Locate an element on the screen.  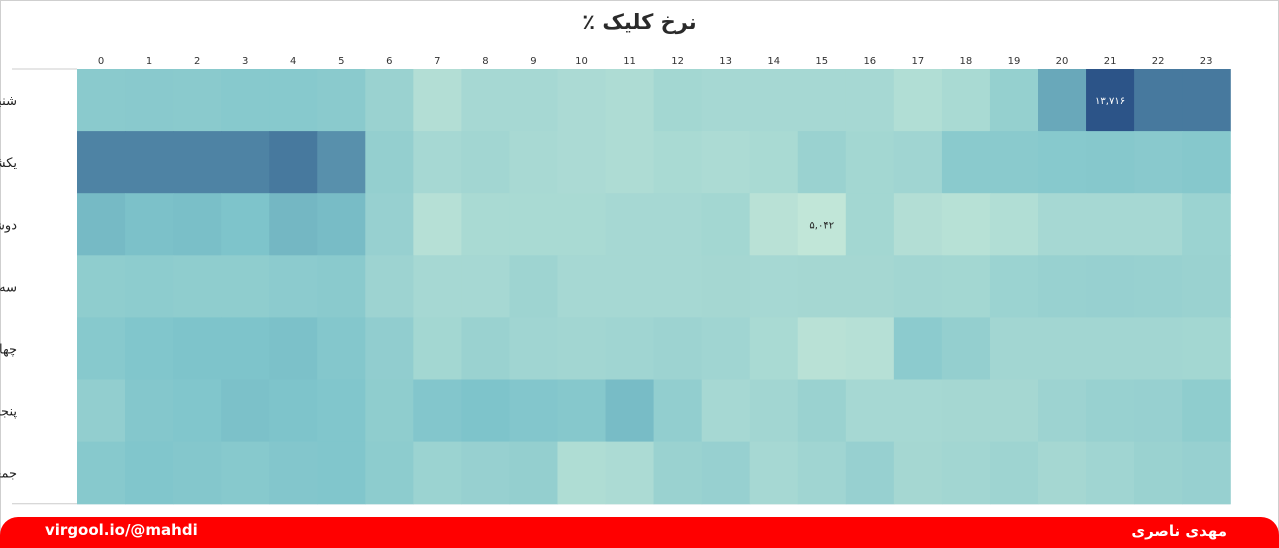
data-label: ۱۳,۷۱۶ is located at coordinates (1110, 101).